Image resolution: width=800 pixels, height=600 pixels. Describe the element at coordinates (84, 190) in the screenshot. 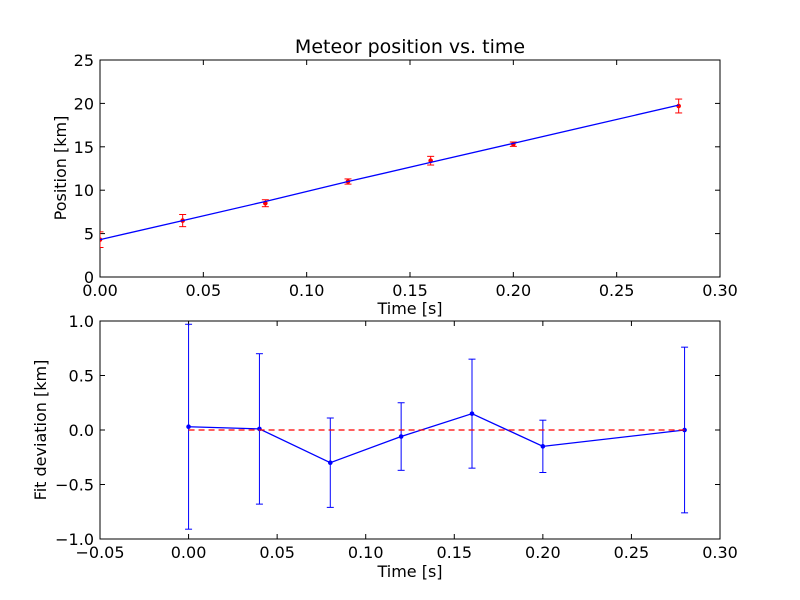

I see `top-y-tick-label: 10` at that location.